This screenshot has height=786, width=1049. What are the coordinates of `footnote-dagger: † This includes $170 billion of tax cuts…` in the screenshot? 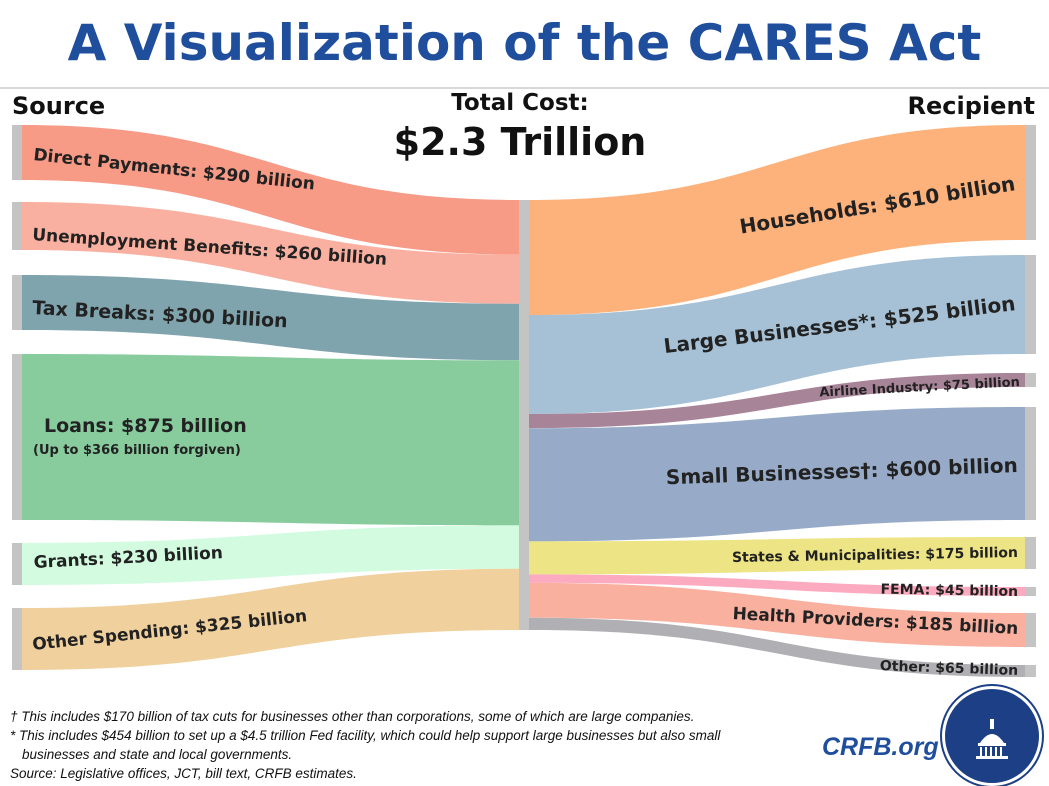 It's located at (352, 716).